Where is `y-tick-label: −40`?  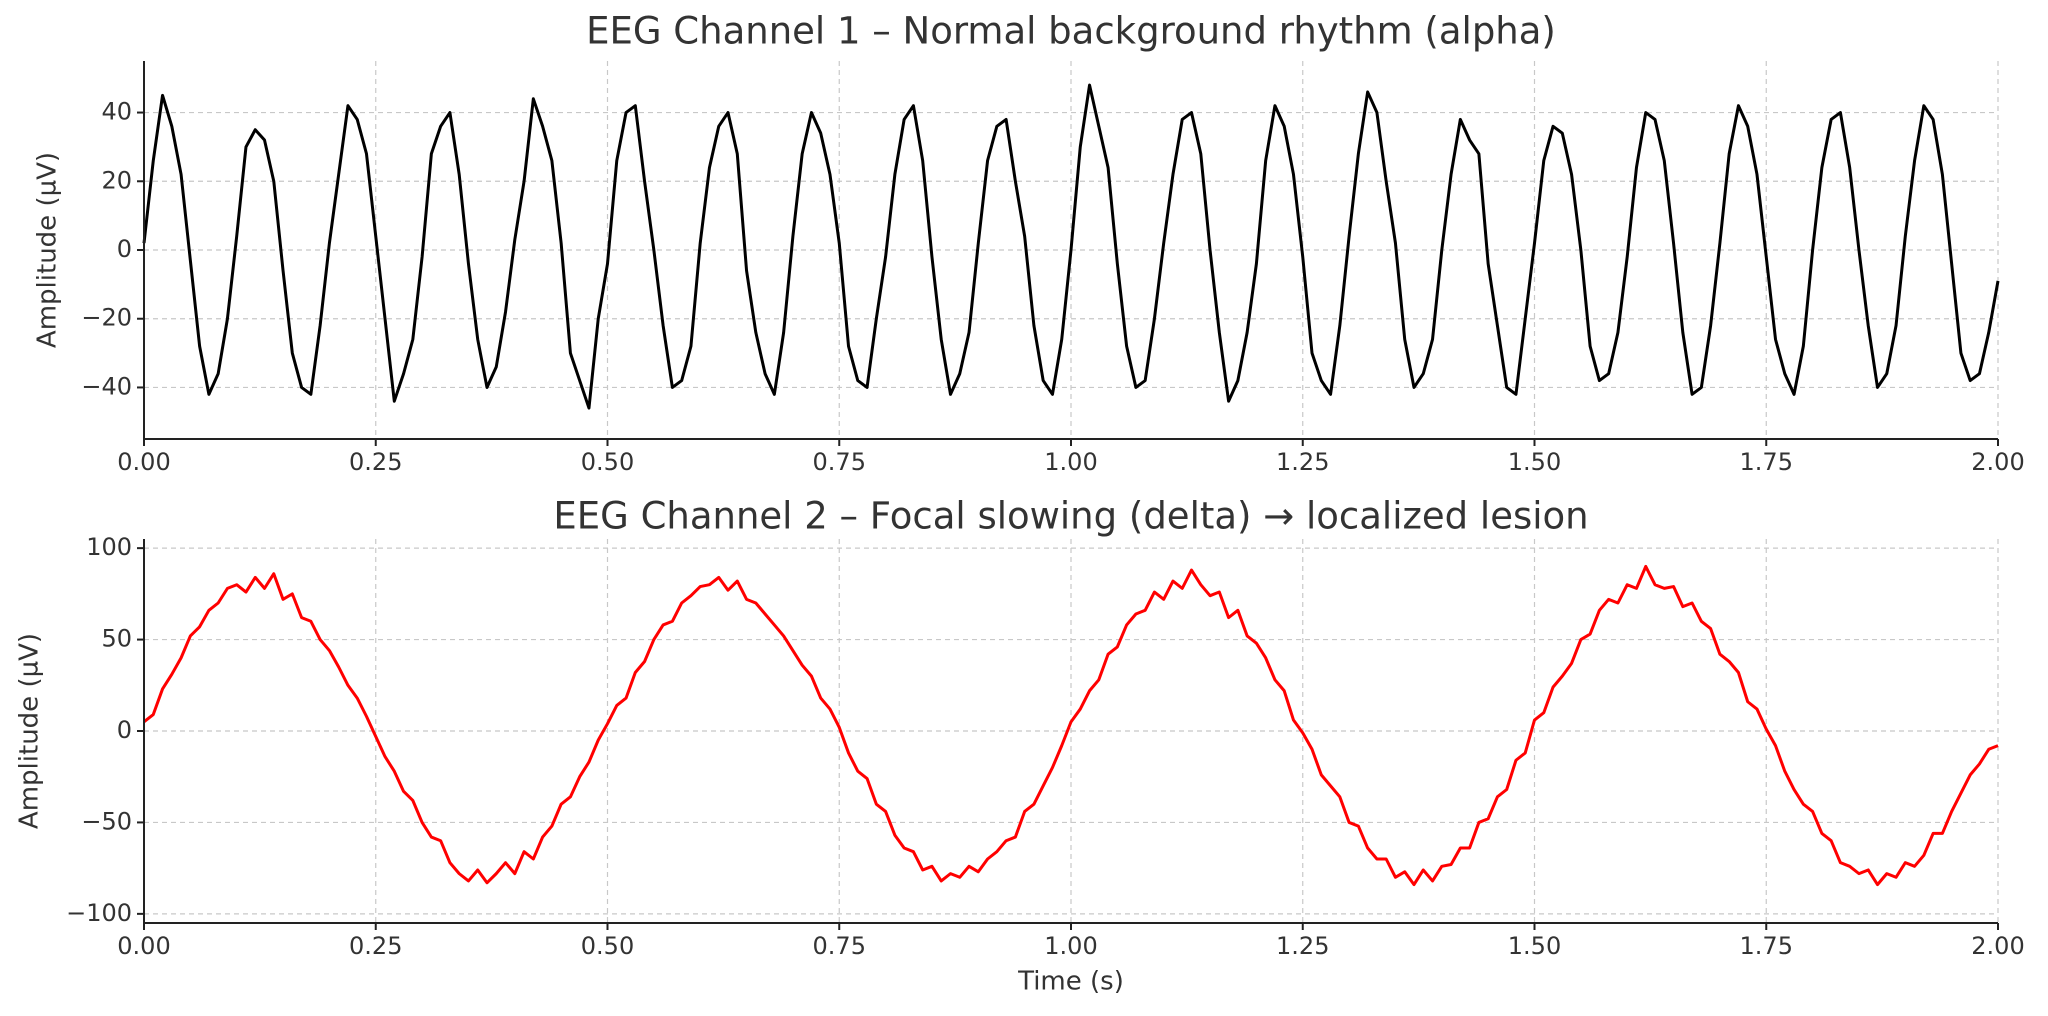
y-tick-label: −40 is located at coordinates (106, 386).